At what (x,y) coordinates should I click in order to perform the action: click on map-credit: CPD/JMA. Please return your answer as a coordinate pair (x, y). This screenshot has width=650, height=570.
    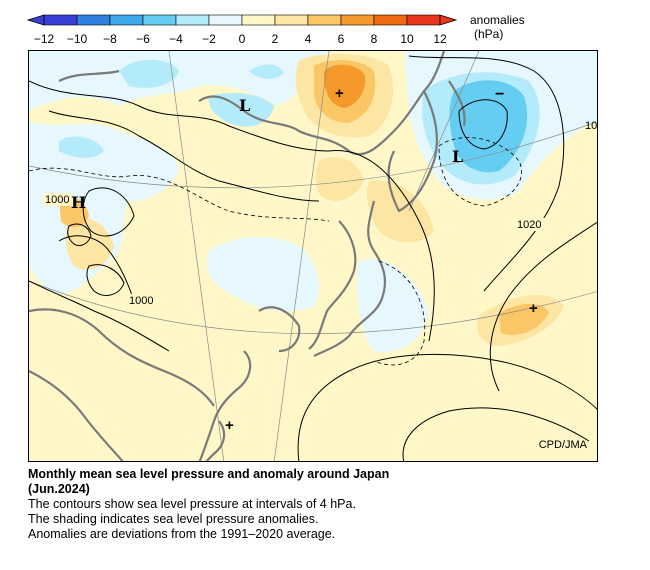
    Looking at the image, I should click on (562, 445).